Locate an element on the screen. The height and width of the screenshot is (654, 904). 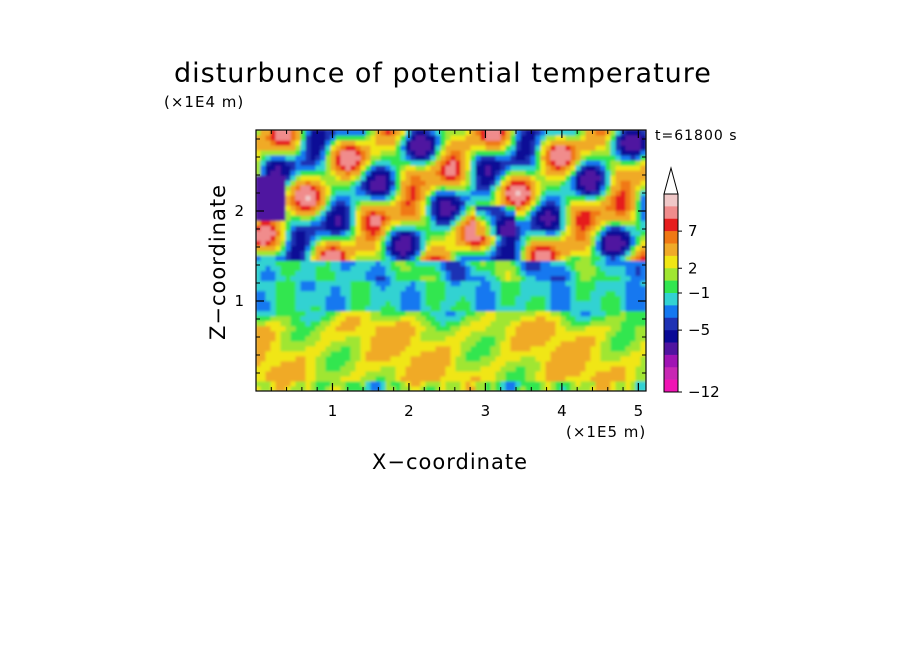
colorbar-label: 7 is located at coordinates (693, 231).